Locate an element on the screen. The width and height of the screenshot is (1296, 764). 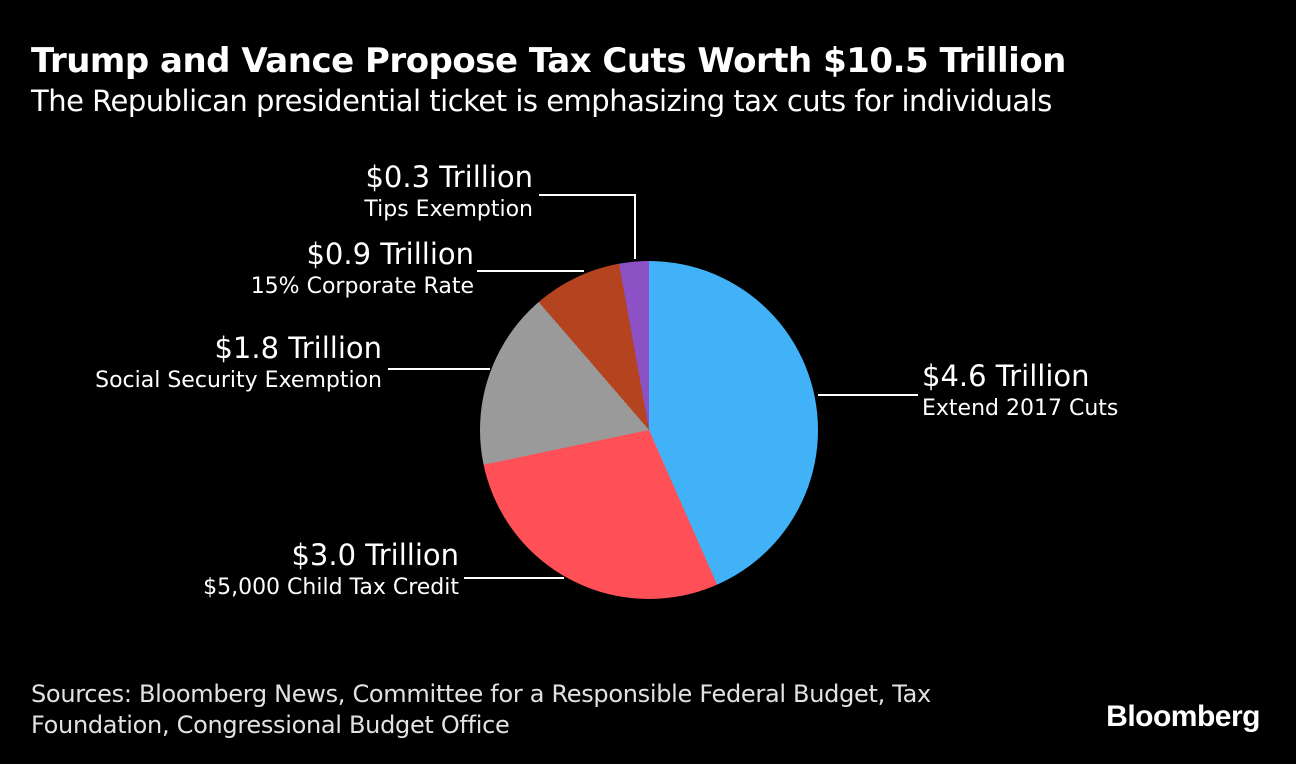
slice-value: $4.6 Trillion is located at coordinates (1006, 376).